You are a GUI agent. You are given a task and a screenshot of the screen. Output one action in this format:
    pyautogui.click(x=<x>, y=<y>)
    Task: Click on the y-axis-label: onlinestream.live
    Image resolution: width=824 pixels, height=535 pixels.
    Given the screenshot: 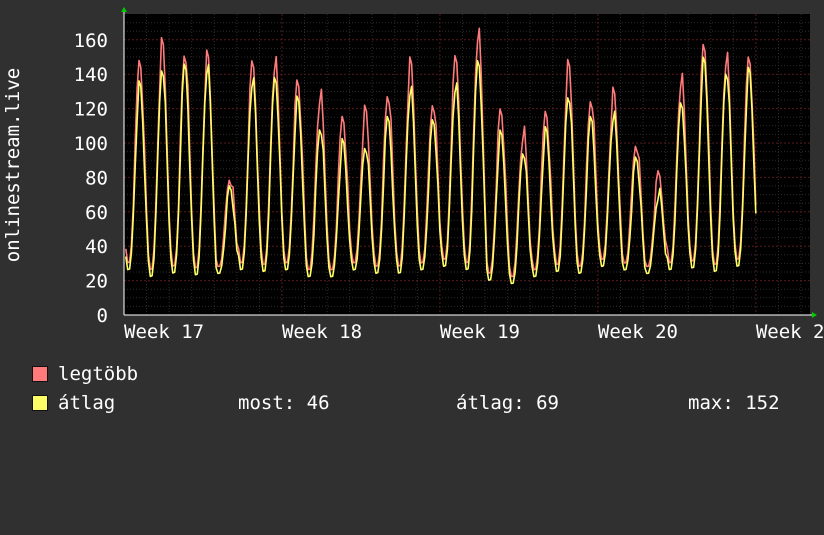 What is the action you would take?
    pyautogui.click(x=13, y=165)
    